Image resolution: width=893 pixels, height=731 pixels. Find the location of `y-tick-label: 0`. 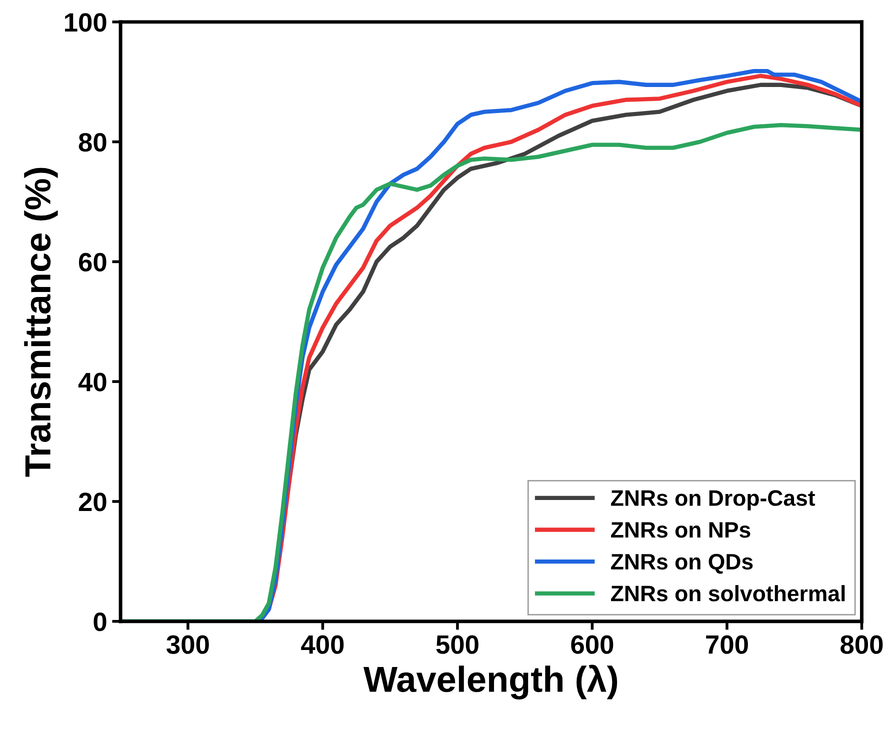

y-tick-label: 0 is located at coordinates (100, 622).